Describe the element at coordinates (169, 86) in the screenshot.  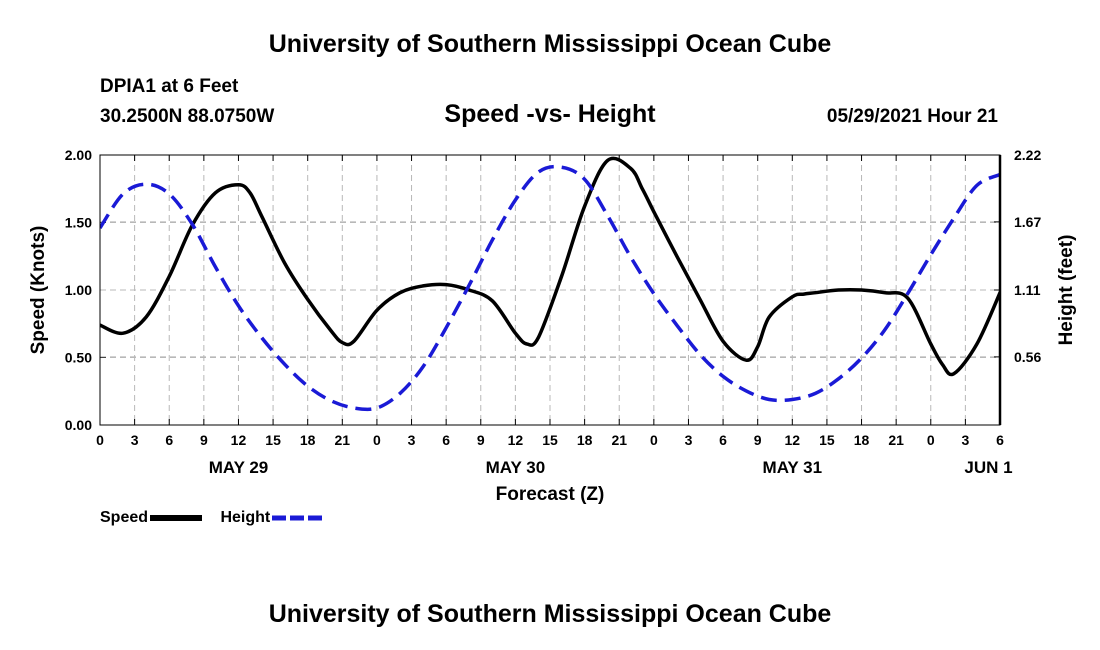
I see `station-name: DPIA1 at 6 Feet` at that location.